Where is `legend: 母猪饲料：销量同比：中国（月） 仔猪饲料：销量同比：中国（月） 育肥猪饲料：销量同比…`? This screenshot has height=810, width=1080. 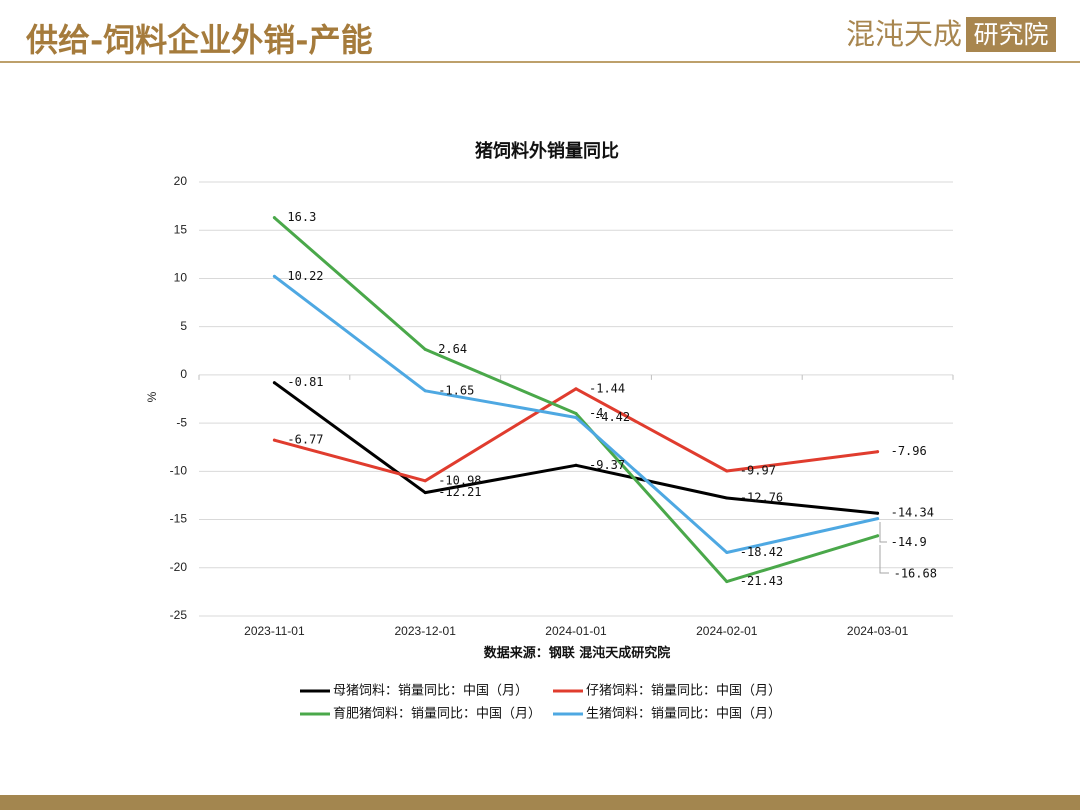 legend: 母猪饲料：销量同比：中国（月） 仔猪饲料：销量同比：中国（月） 育肥猪饲料：销量同比… is located at coordinates (540, 703).